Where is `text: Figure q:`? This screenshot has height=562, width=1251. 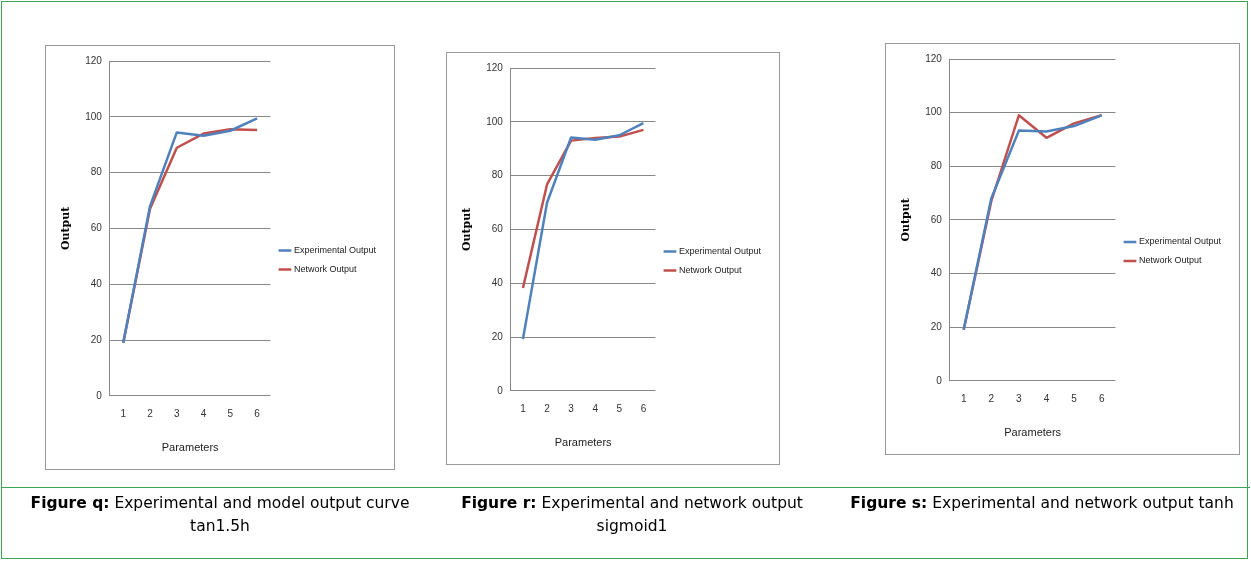 text: Figure q: is located at coordinates (70, 503).